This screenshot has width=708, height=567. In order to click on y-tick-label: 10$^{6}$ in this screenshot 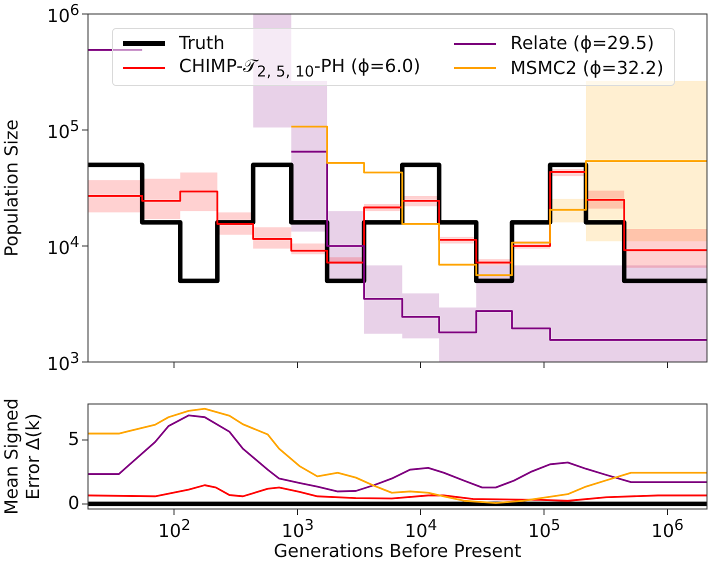, I will do `click(63, 13)`.